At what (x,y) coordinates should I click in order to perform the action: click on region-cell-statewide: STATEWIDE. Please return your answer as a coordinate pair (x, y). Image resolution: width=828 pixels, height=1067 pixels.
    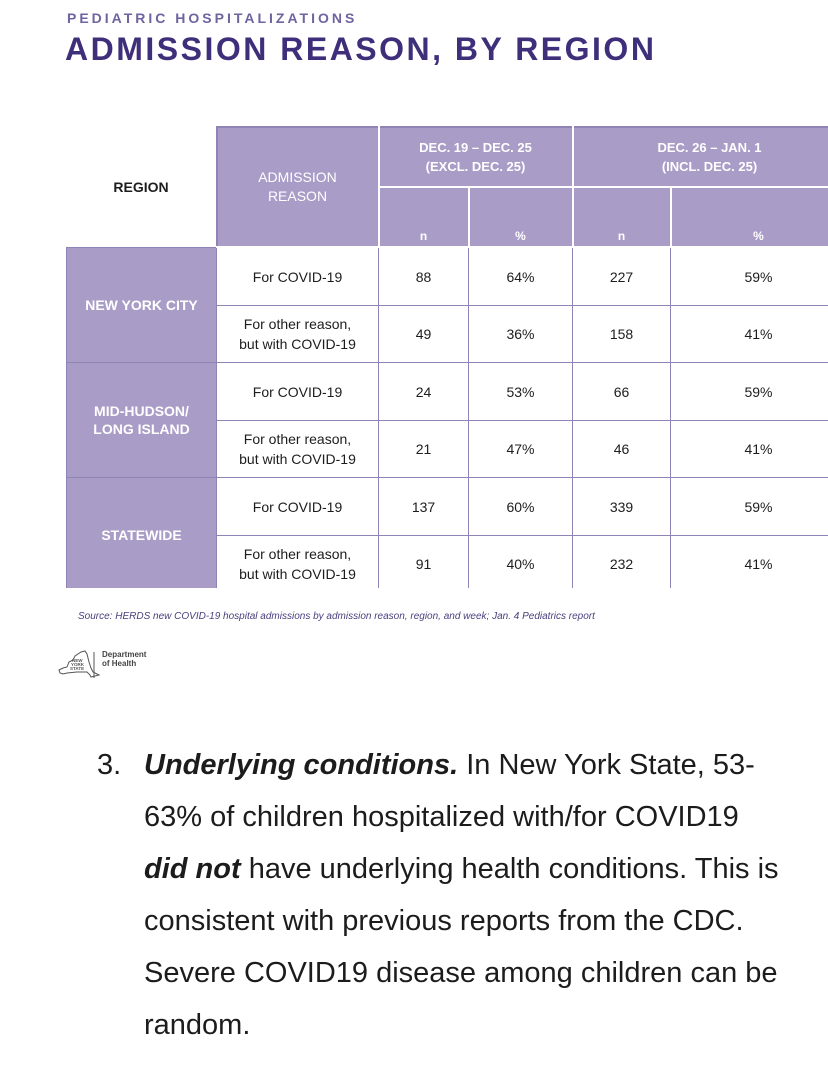
    Looking at the image, I should click on (141, 532).